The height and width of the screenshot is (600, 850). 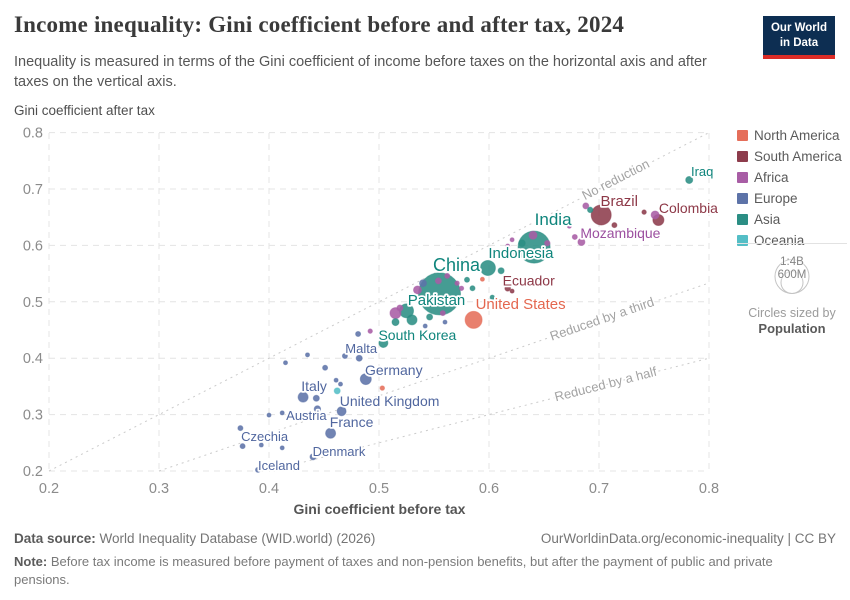 I want to click on reference-line-label: Reduced by a half, so click(x=606, y=384).